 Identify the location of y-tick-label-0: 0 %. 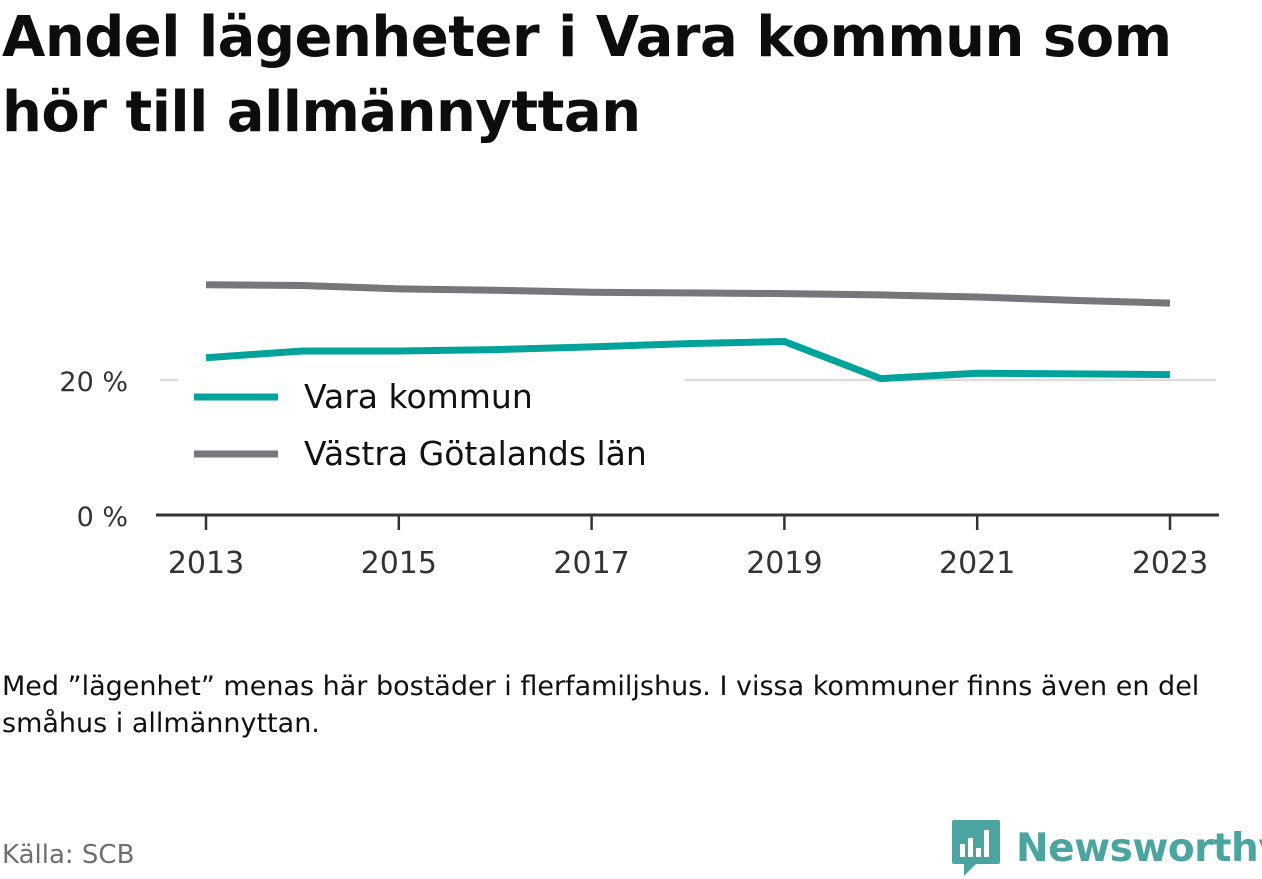
(102, 517).